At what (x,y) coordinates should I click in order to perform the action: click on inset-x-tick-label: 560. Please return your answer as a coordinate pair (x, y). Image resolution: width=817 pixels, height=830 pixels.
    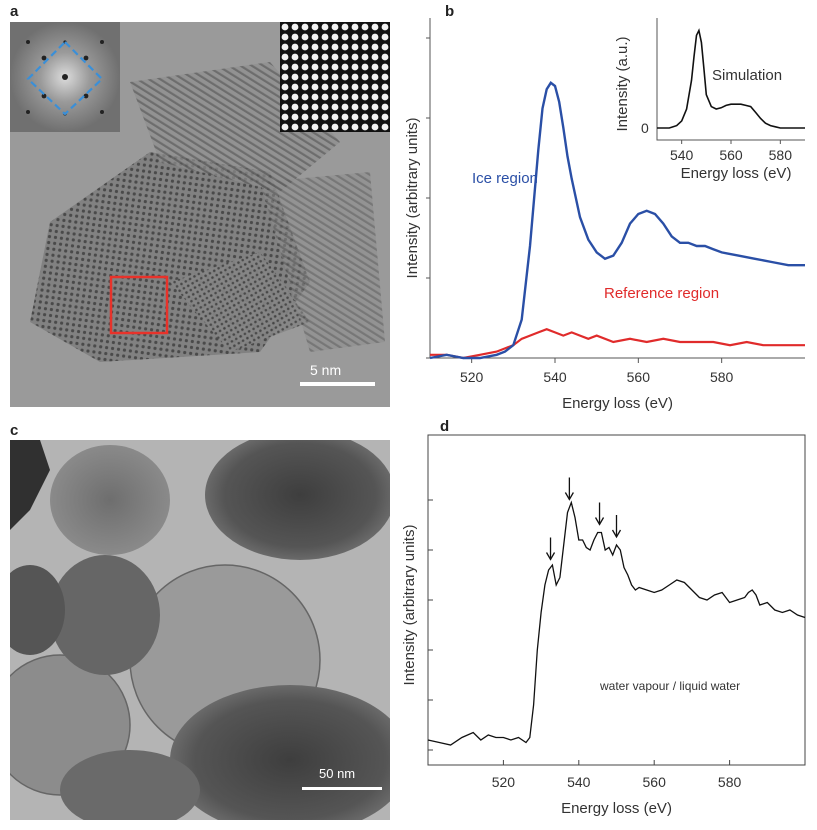
    Looking at the image, I should click on (731, 155).